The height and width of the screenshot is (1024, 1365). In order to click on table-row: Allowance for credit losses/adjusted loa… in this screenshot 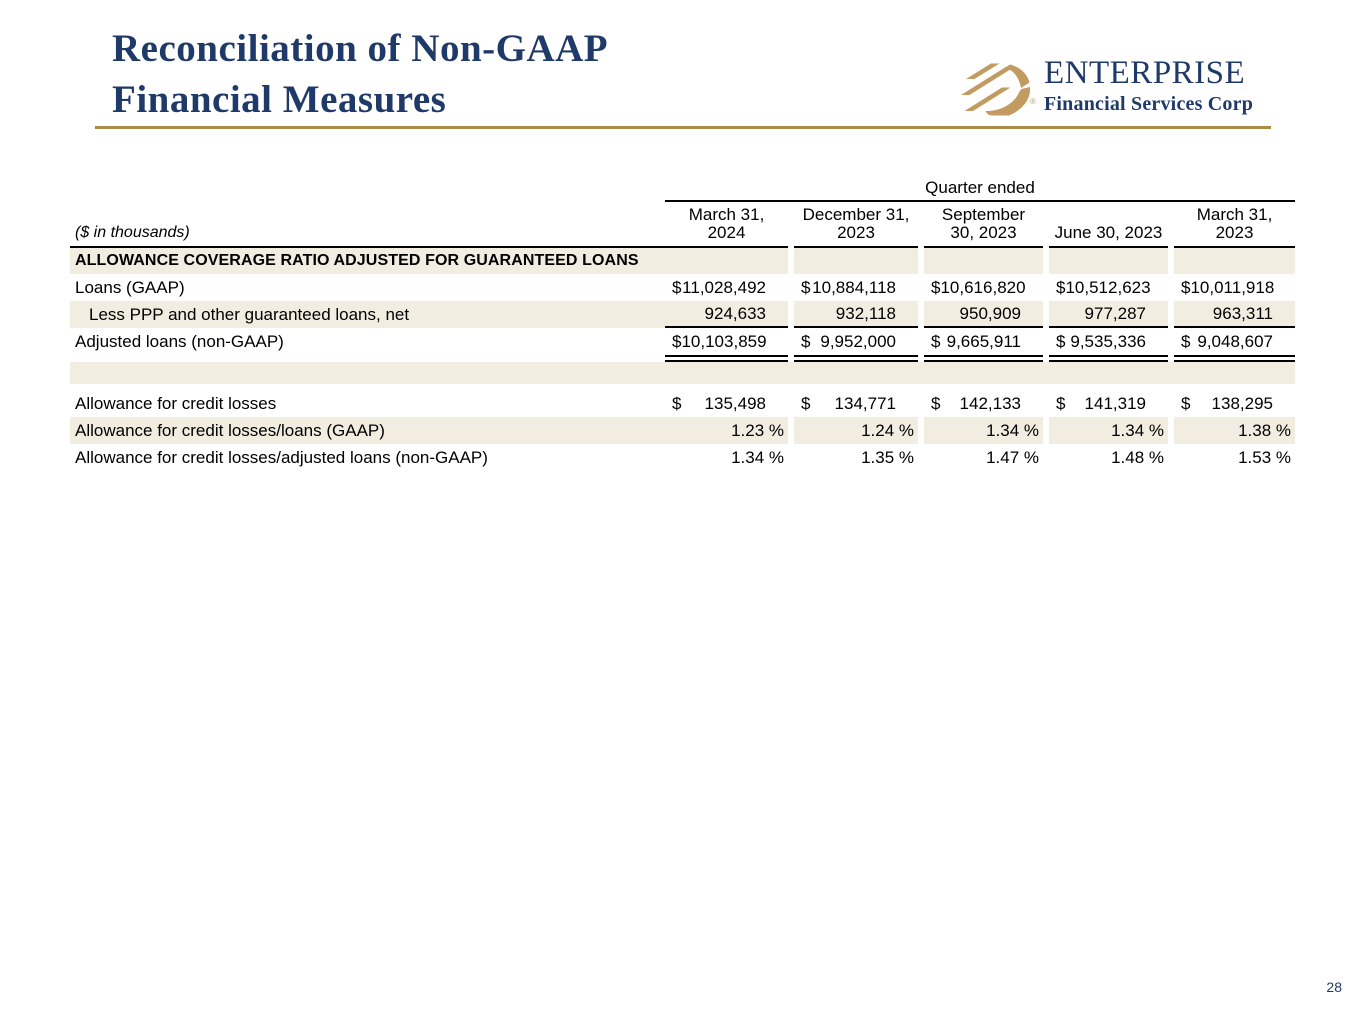, I will do `click(682, 457)`.